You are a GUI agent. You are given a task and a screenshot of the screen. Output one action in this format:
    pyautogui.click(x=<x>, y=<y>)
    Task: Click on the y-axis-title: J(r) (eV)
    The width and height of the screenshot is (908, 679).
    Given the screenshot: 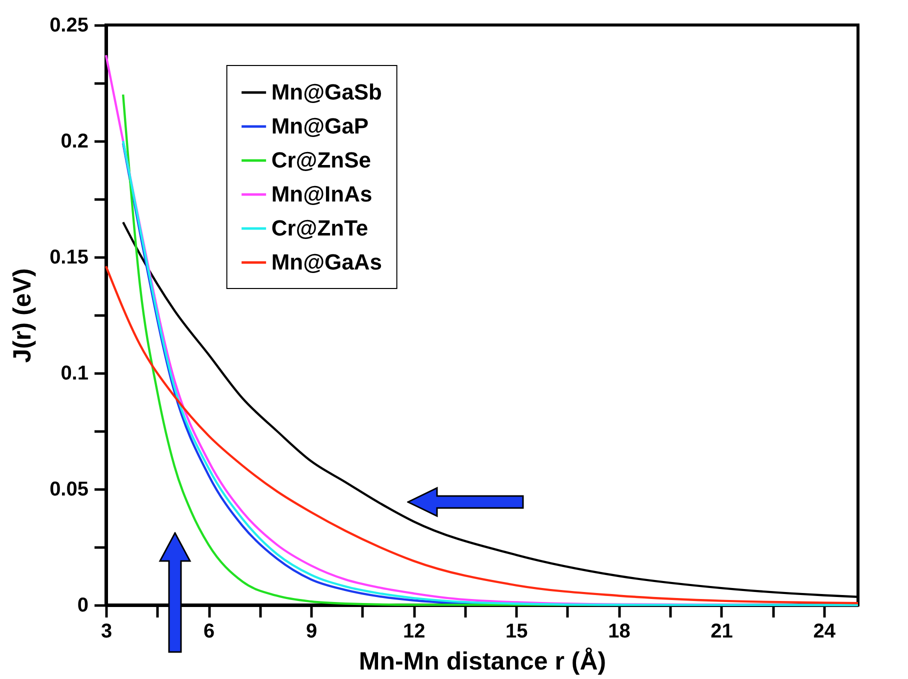 What is the action you would take?
    pyautogui.click(x=22, y=315)
    